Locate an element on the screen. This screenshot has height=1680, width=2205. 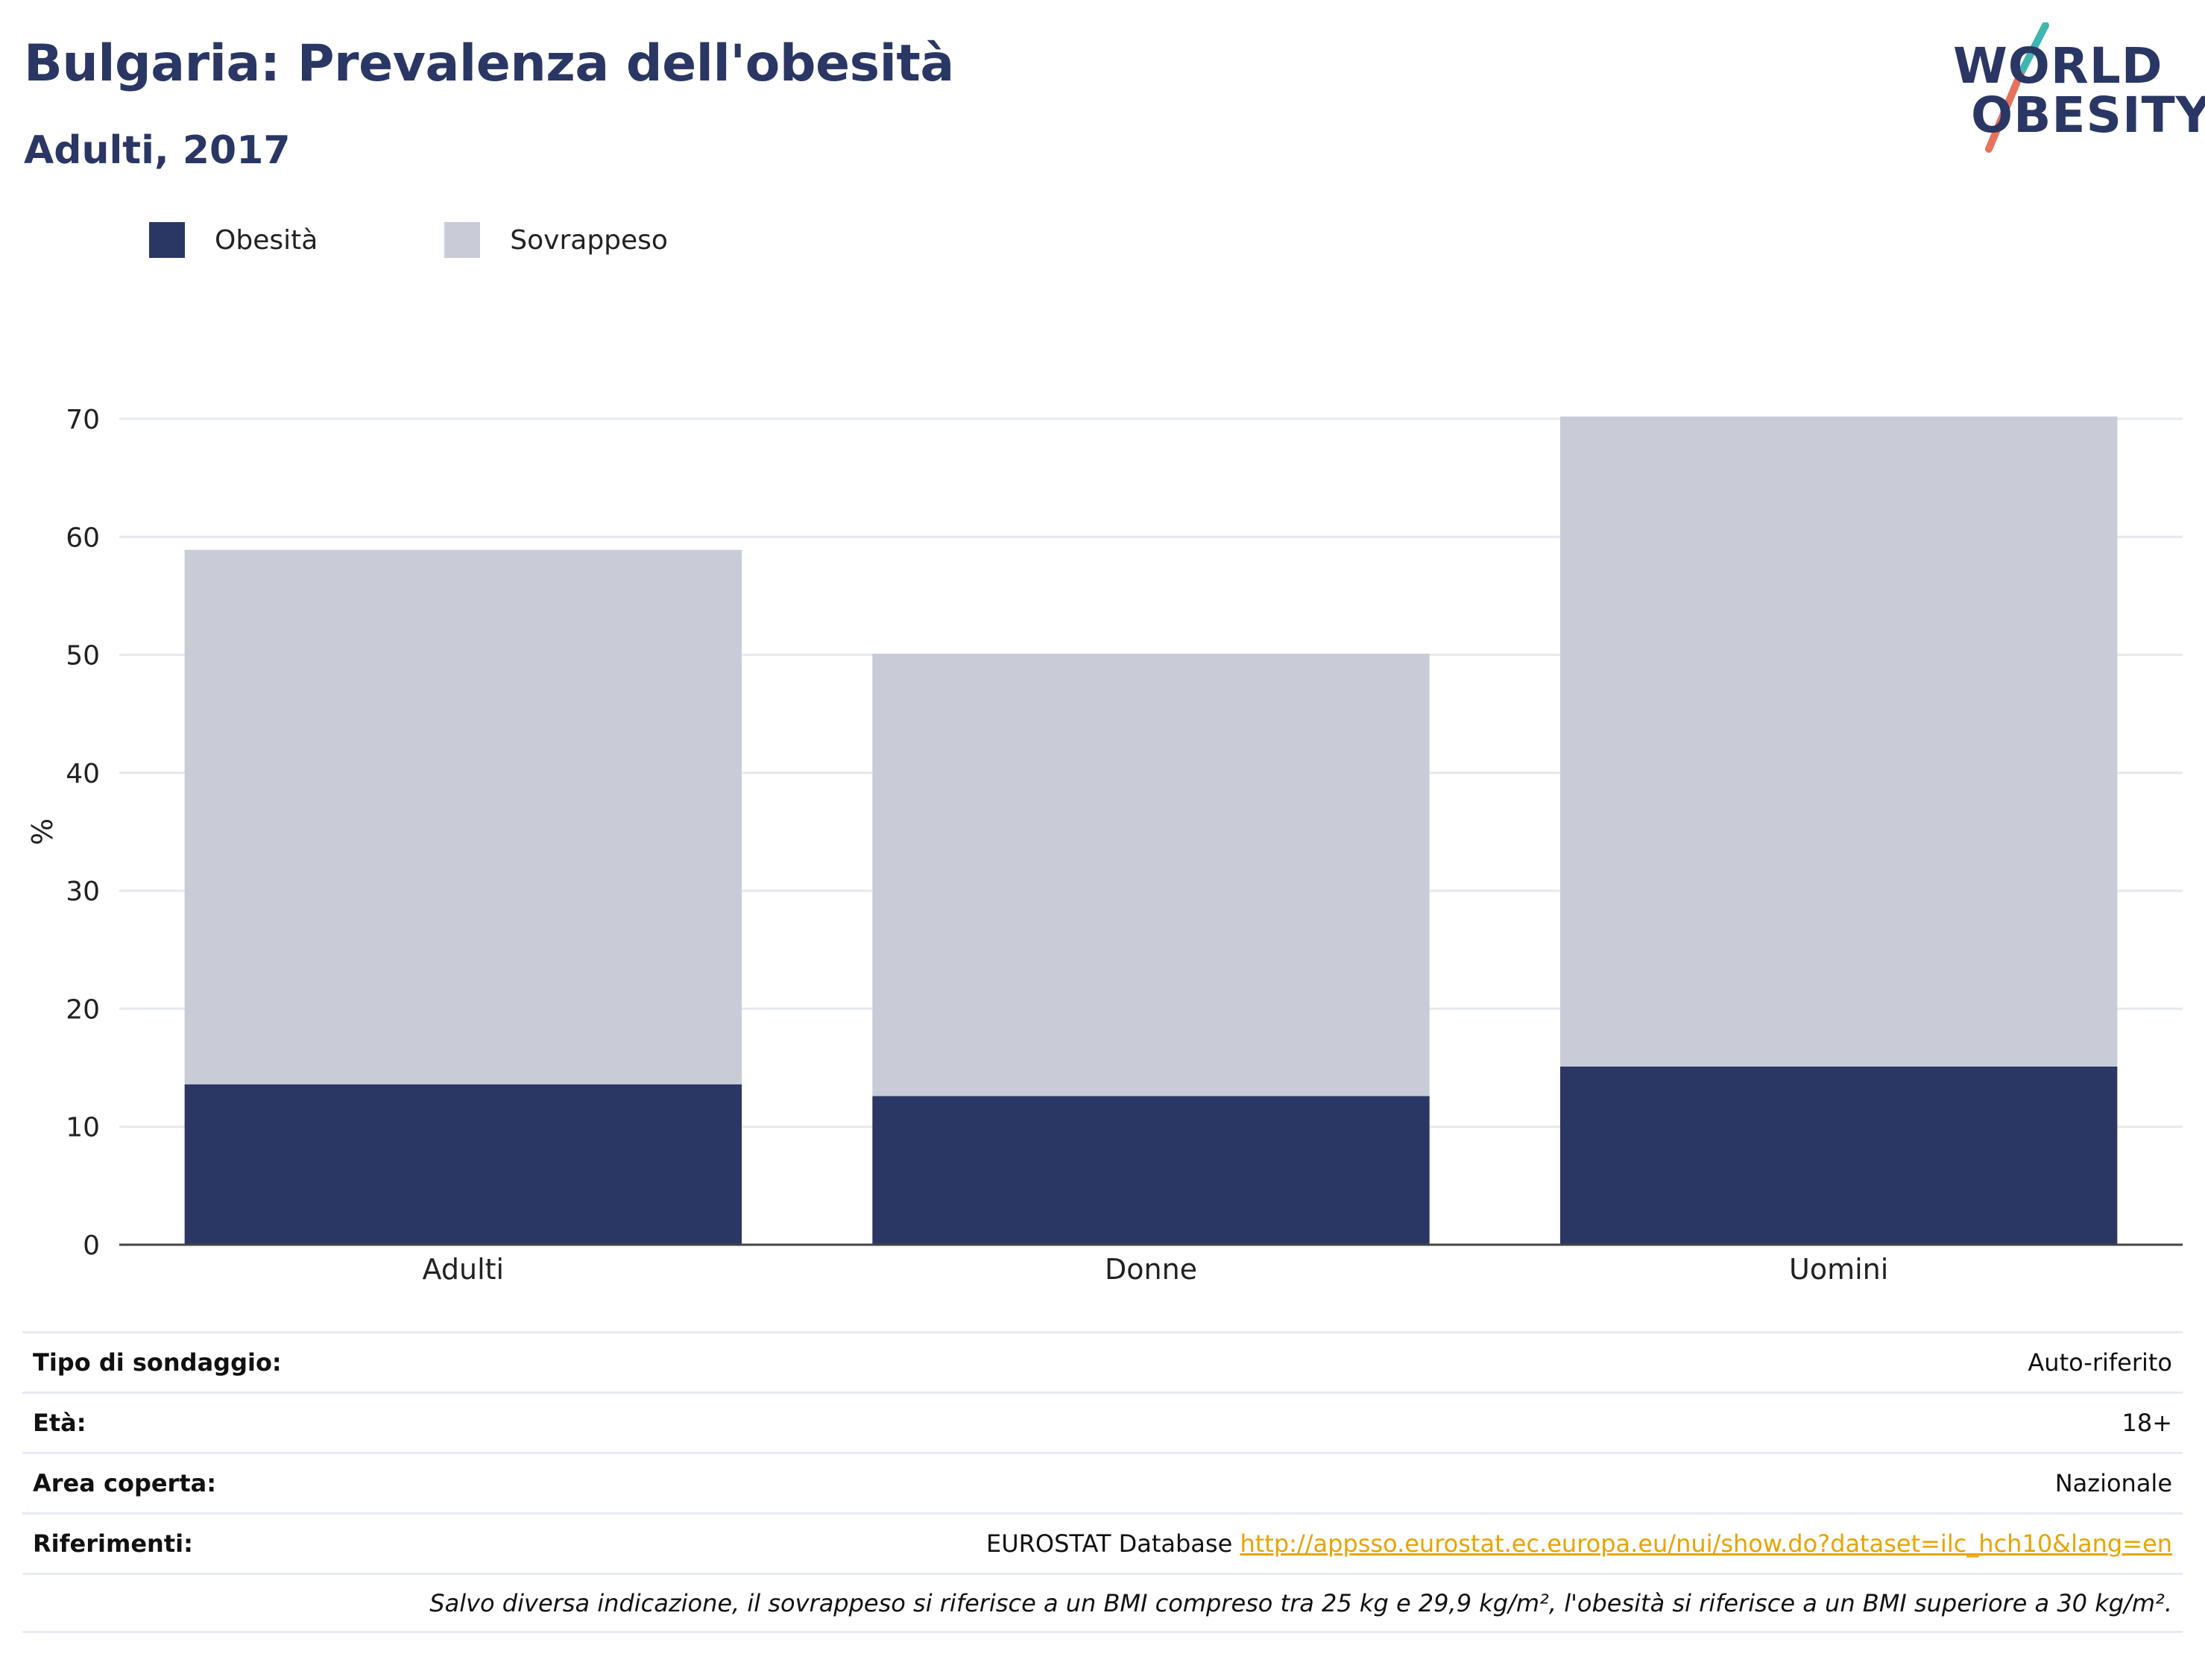
y-tick-label: 70 is located at coordinates (83, 420).